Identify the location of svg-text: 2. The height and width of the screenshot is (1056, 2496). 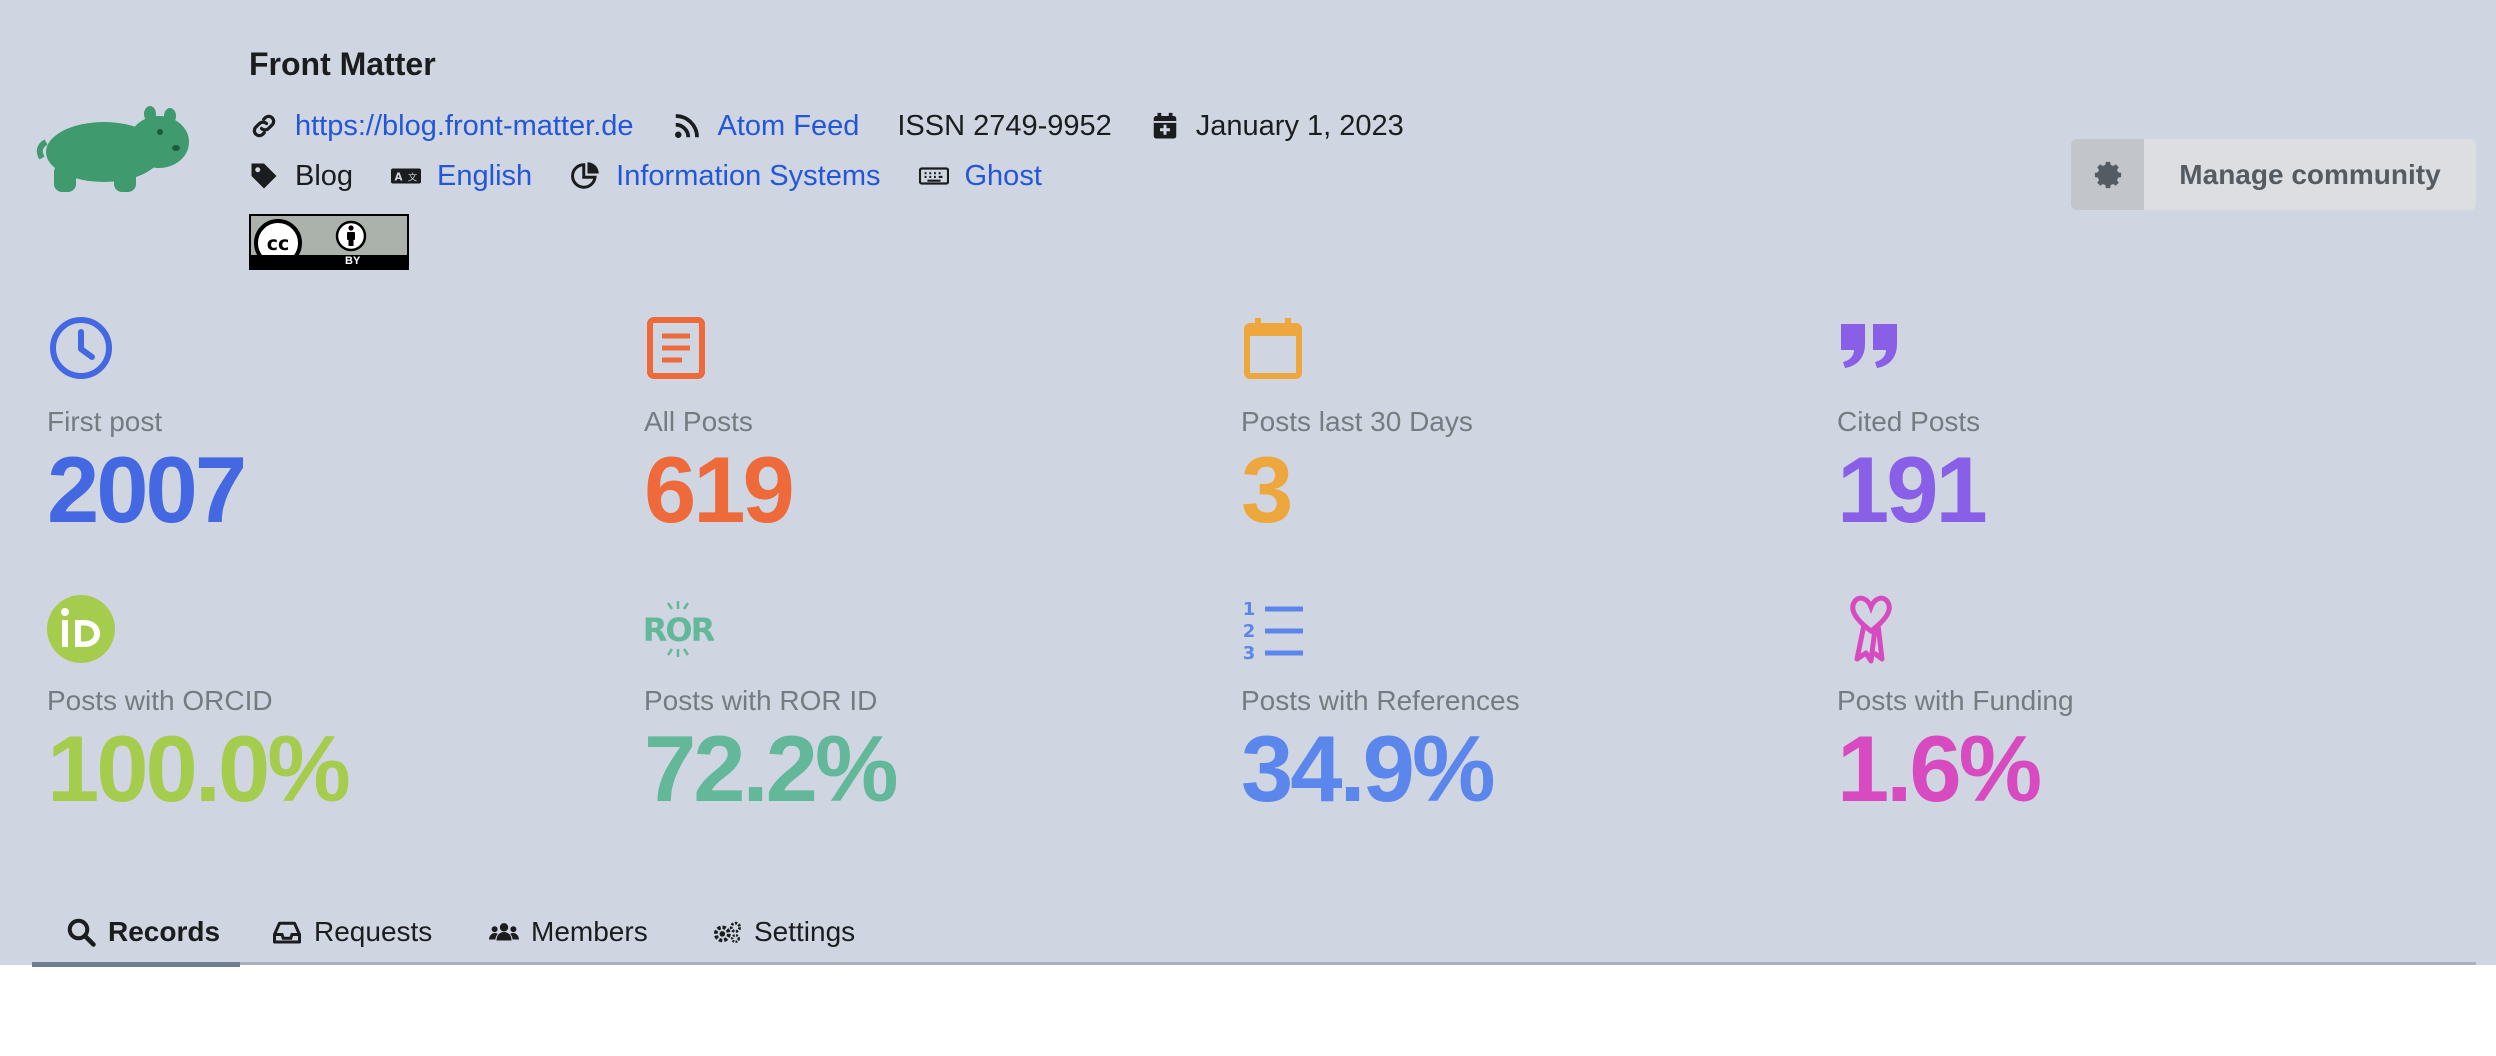
(1249, 631).